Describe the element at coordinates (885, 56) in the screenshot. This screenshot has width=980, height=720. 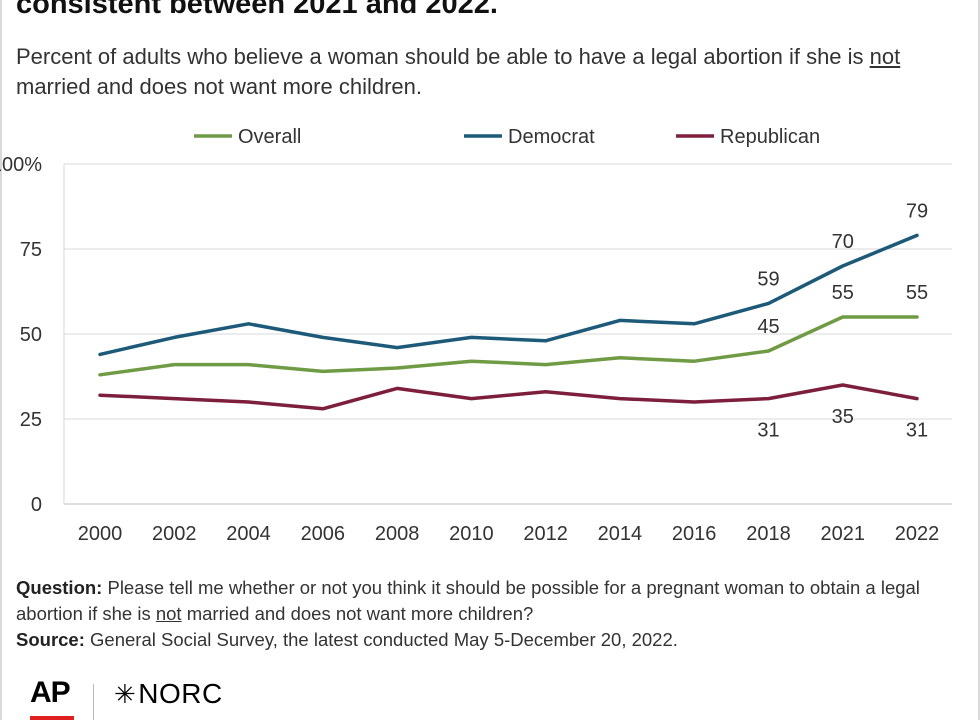
I see `subtitle-underlined-word: not` at that location.